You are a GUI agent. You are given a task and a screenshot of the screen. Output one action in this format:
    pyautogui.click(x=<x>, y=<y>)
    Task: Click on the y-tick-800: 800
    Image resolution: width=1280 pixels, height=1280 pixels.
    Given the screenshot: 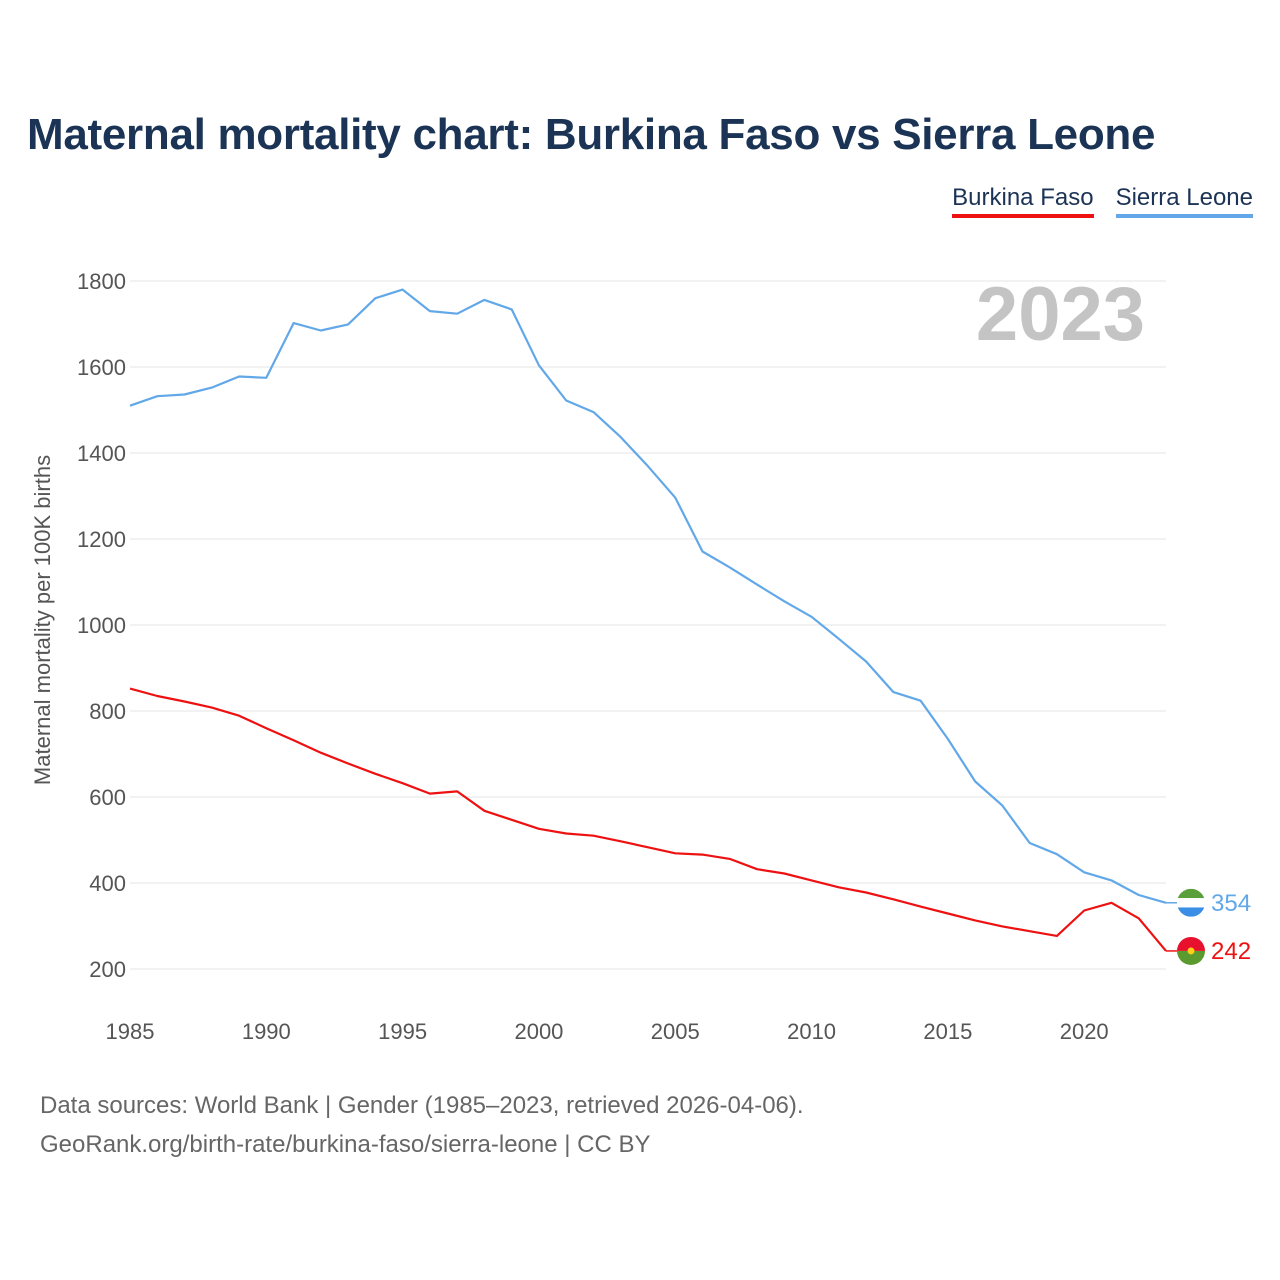 What is the action you would take?
    pyautogui.click(x=107, y=711)
    